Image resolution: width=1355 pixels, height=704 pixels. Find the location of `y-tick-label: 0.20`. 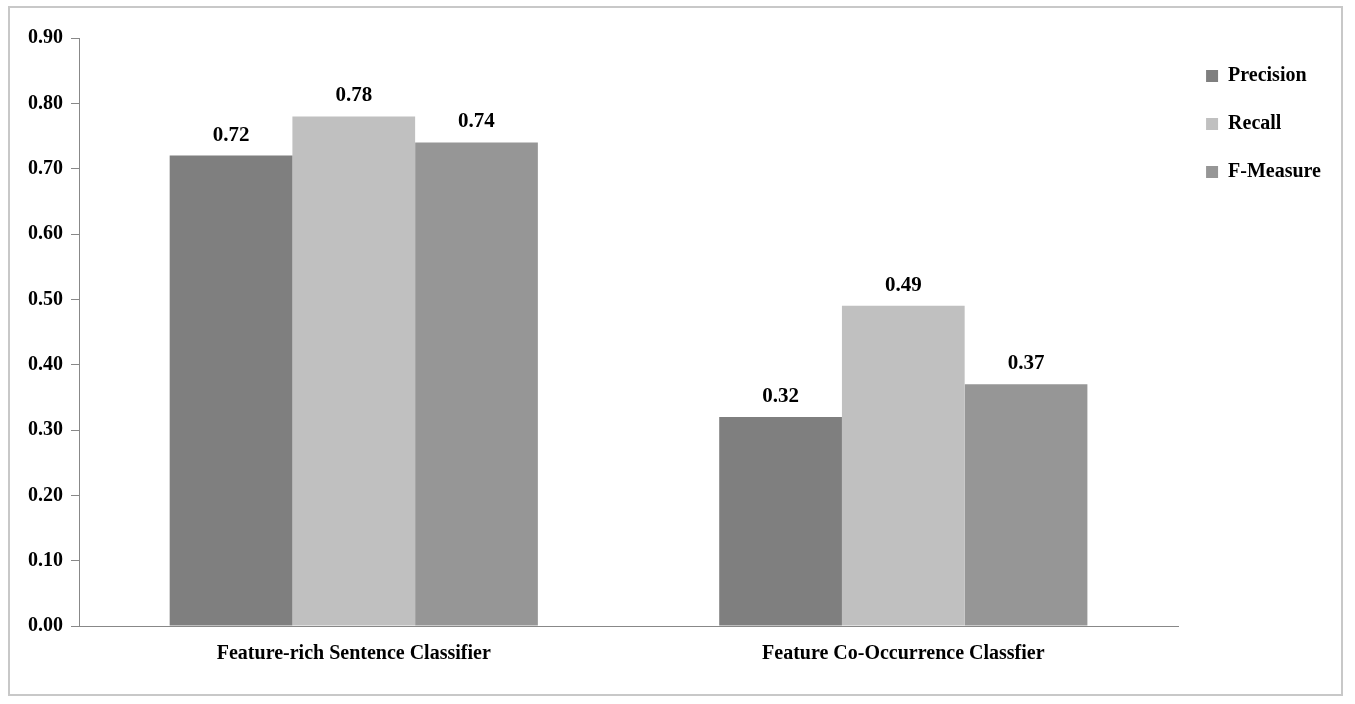

y-tick-label: 0.20 is located at coordinates (45, 493).